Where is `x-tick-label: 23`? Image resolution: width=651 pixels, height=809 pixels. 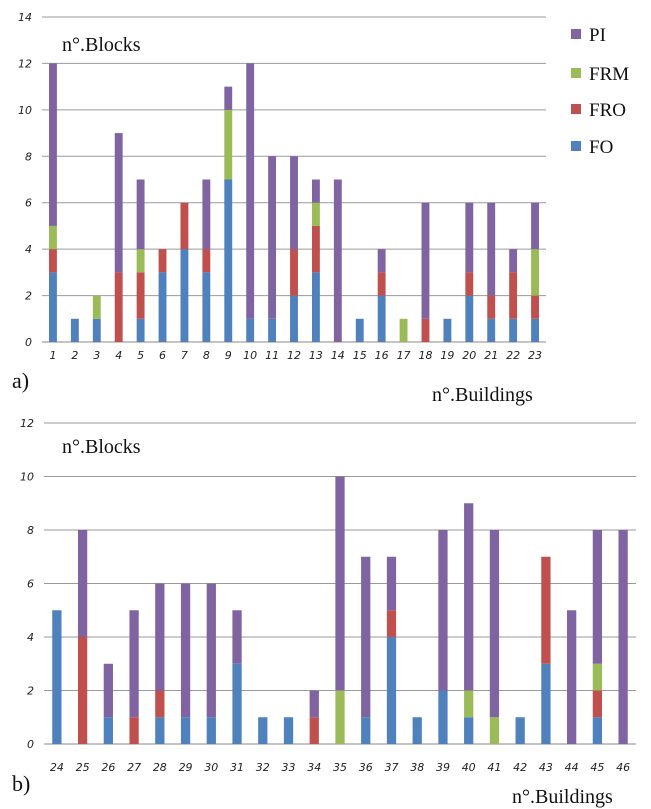
x-tick-label: 23 is located at coordinates (535, 355).